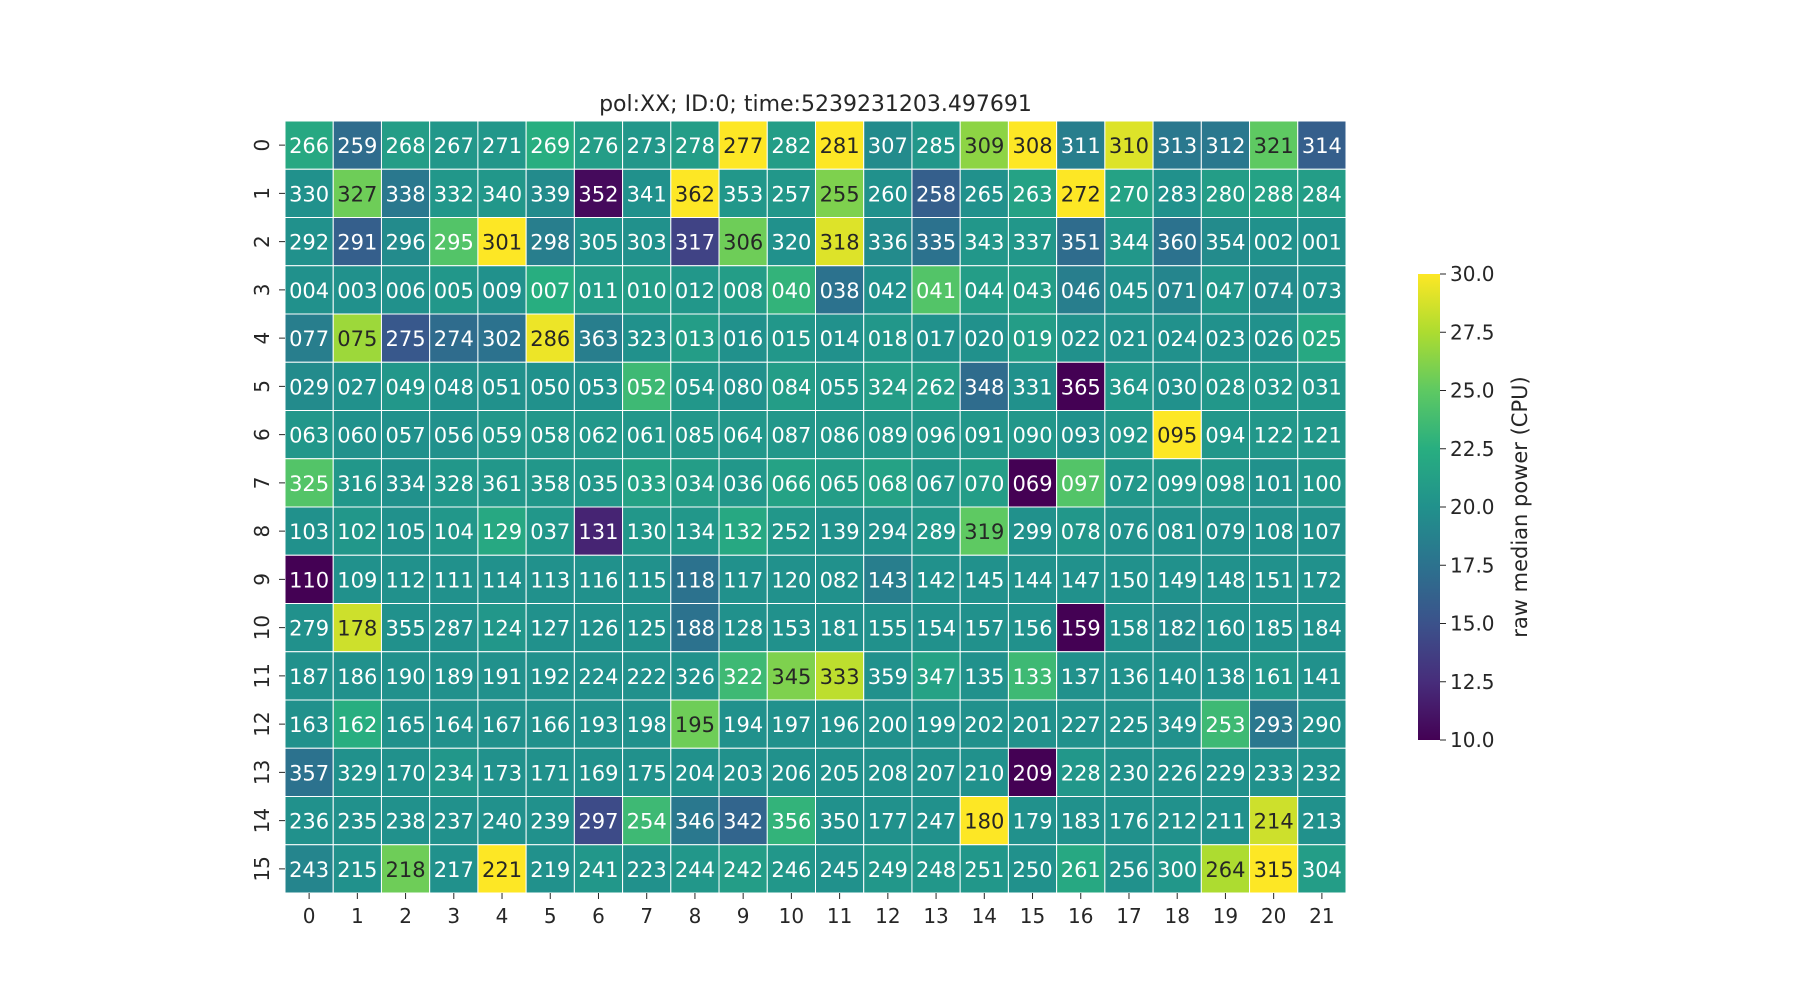 This screenshot has width=1800, height=1000. Describe the element at coordinates (1225, 916) in the screenshot. I see `x-tick-label-19: 19` at that location.